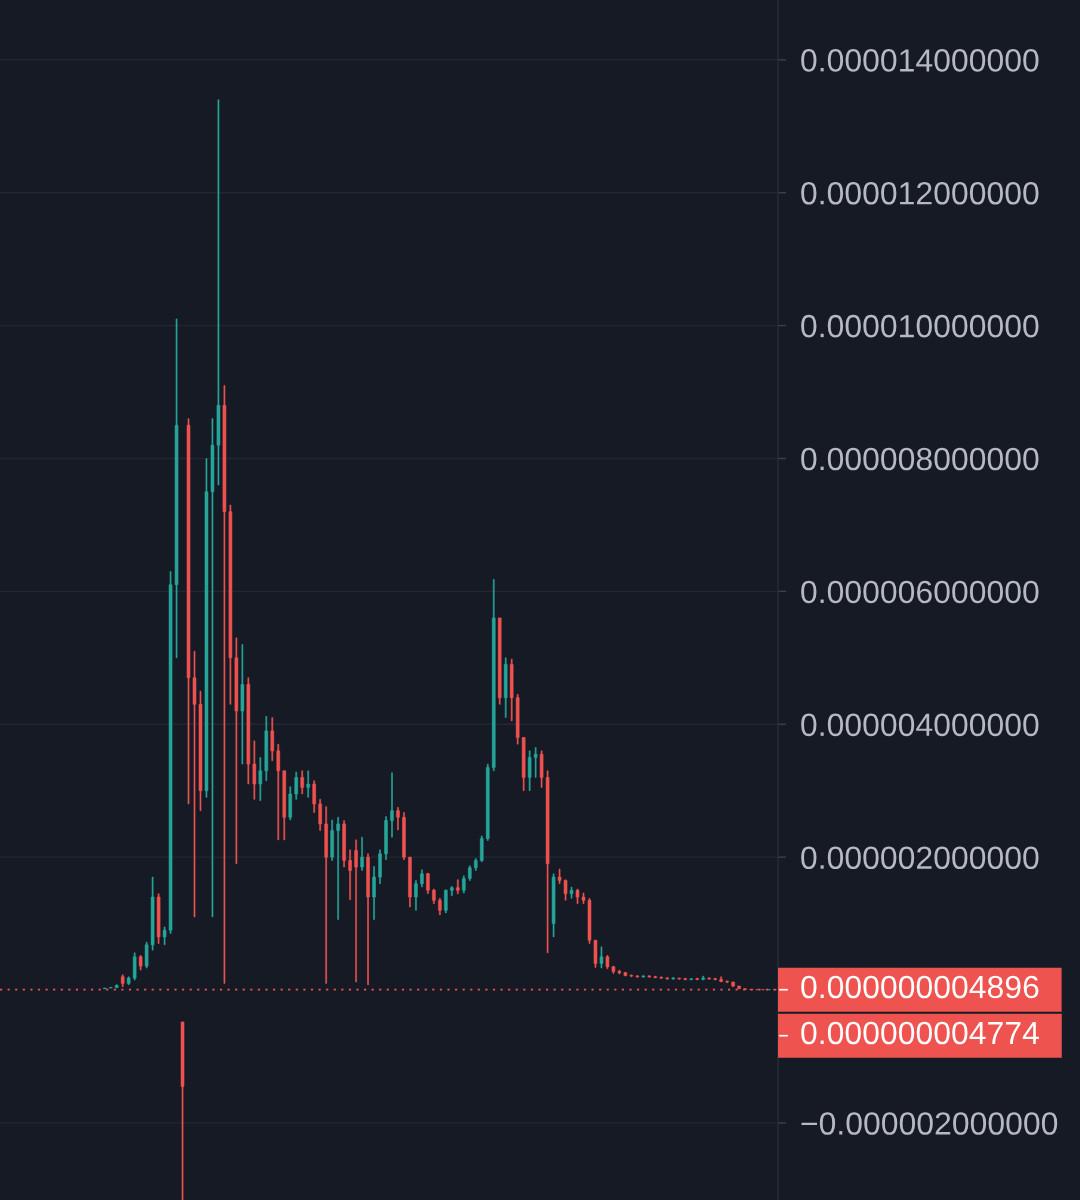 Image resolution: width=1080 pixels, height=1200 pixels. Describe the element at coordinates (920, 193) in the screenshot. I see `y-tick-label: 0.000012000000` at that location.